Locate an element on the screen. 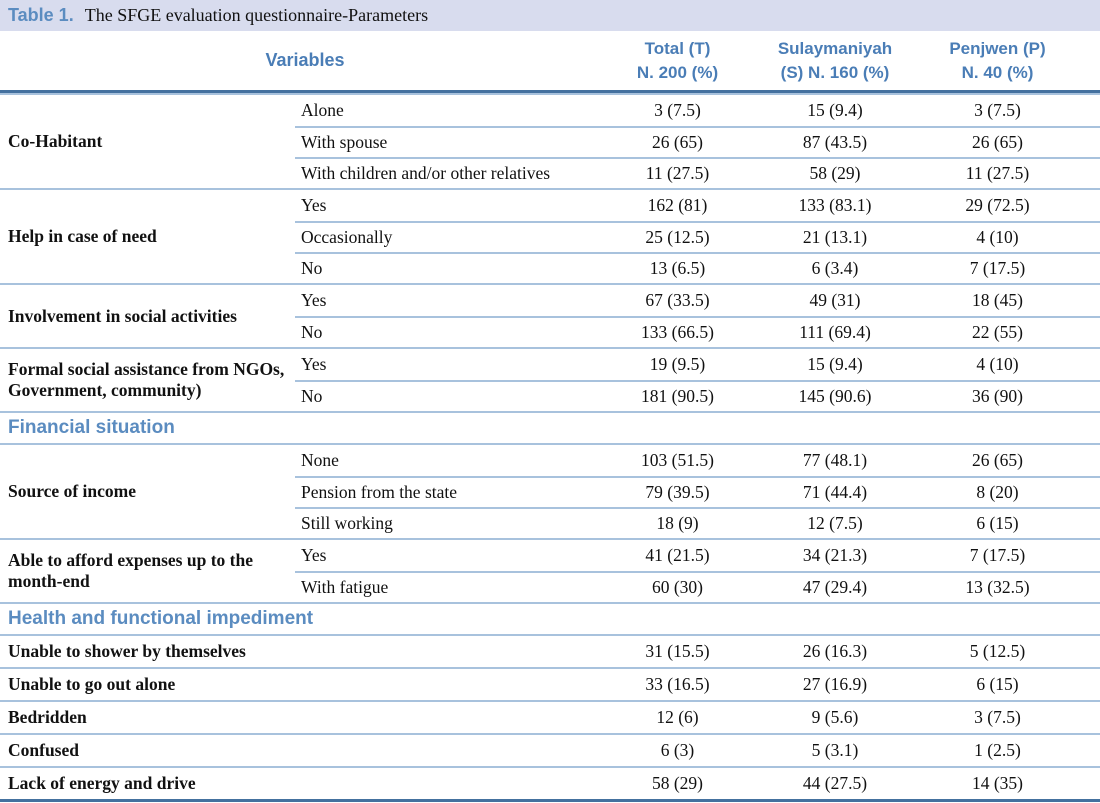 This screenshot has width=1100, height=803. sub-item: None is located at coordinates (320, 460).